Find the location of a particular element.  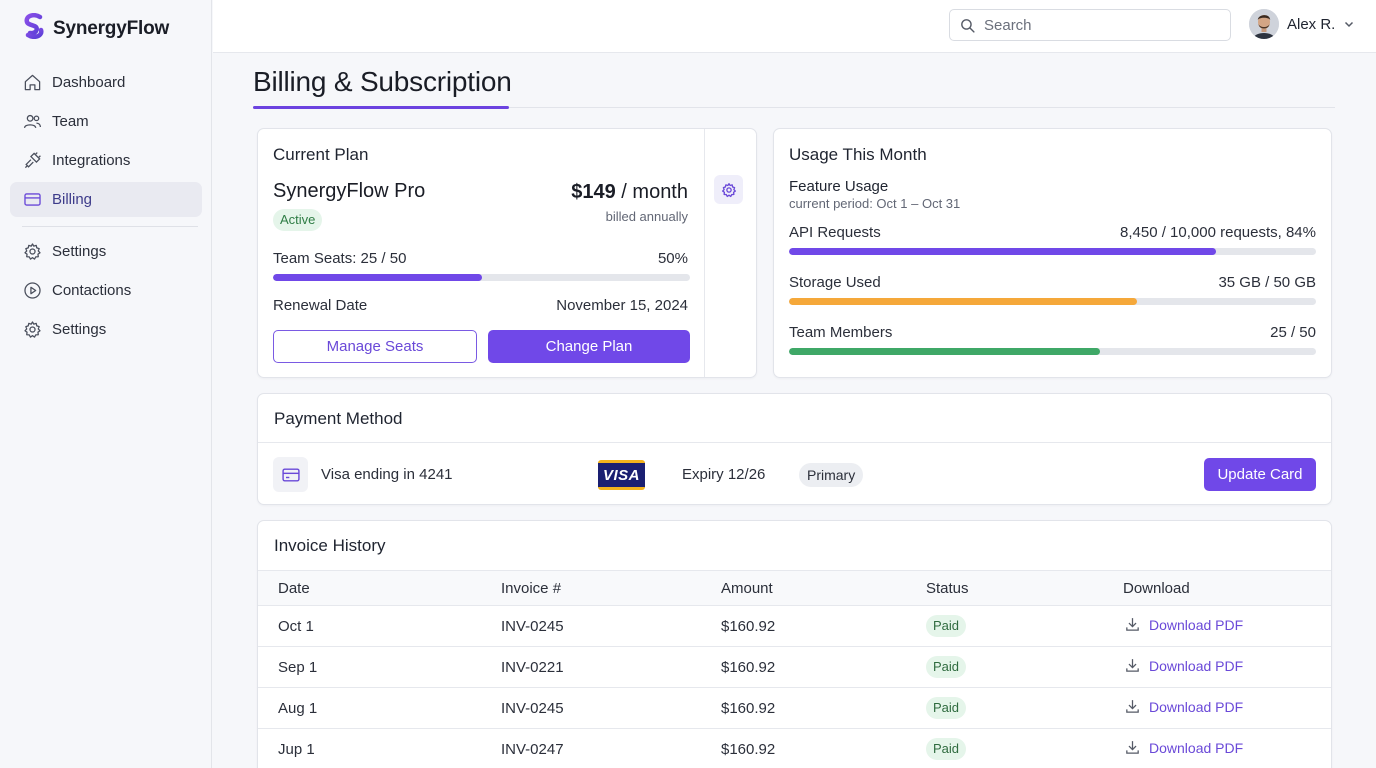

seats-progress-bar is located at coordinates (481, 277).